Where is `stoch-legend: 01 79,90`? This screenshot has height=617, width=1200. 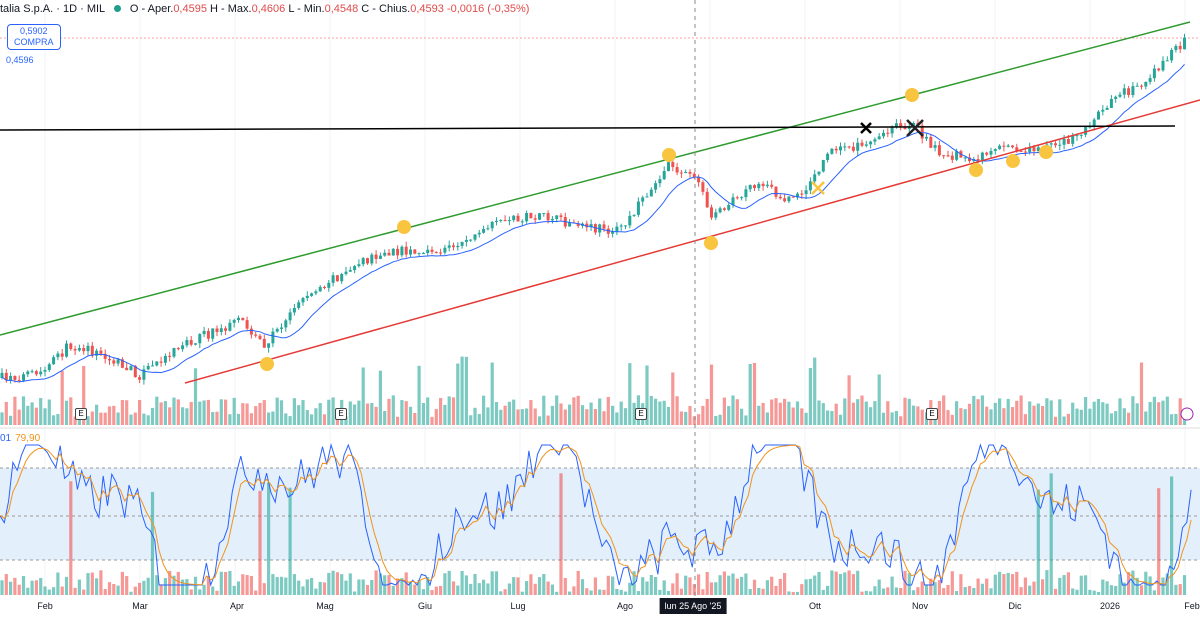
stoch-legend: 01 79,90 is located at coordinates (20, 438).